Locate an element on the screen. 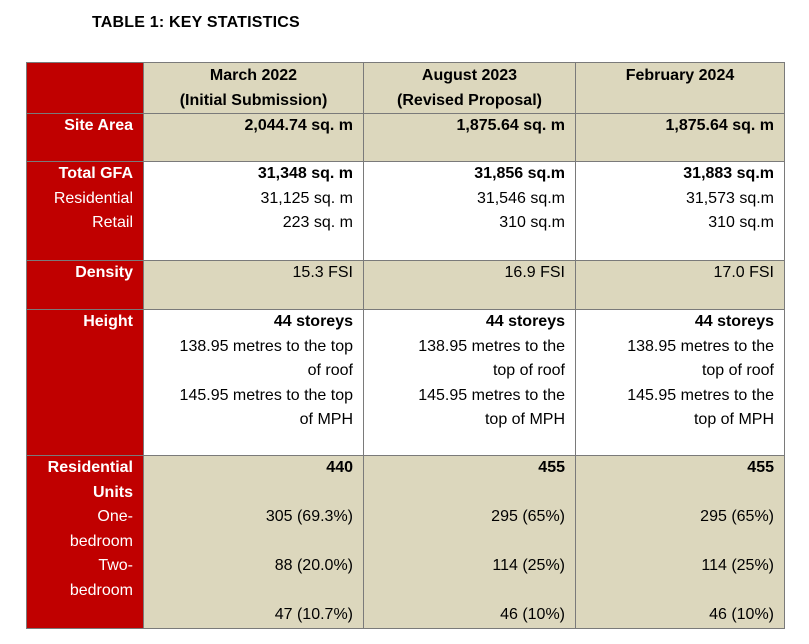 The height and width of the screenshot is (644, 809). residential-gfa-label: Residential is located at coordinates (93, 198).